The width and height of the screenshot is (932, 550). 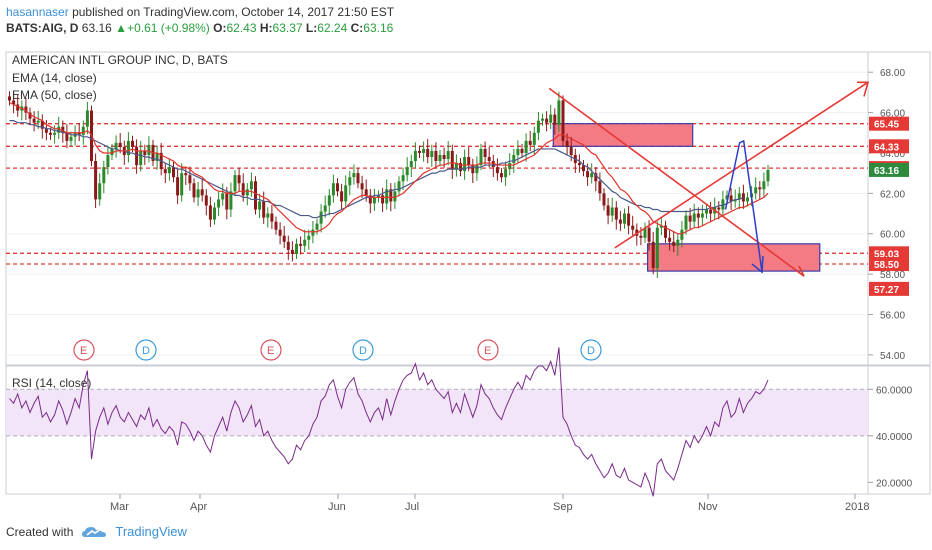 I want to click on trend-lines, so click(x=709, y=179).